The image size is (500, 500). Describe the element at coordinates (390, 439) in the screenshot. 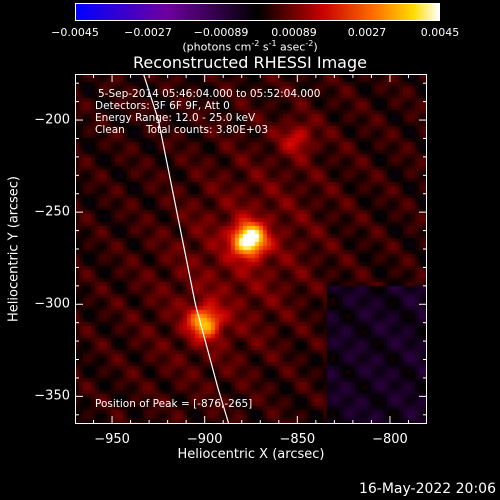

I see `x-tick-label: −800` at that location.